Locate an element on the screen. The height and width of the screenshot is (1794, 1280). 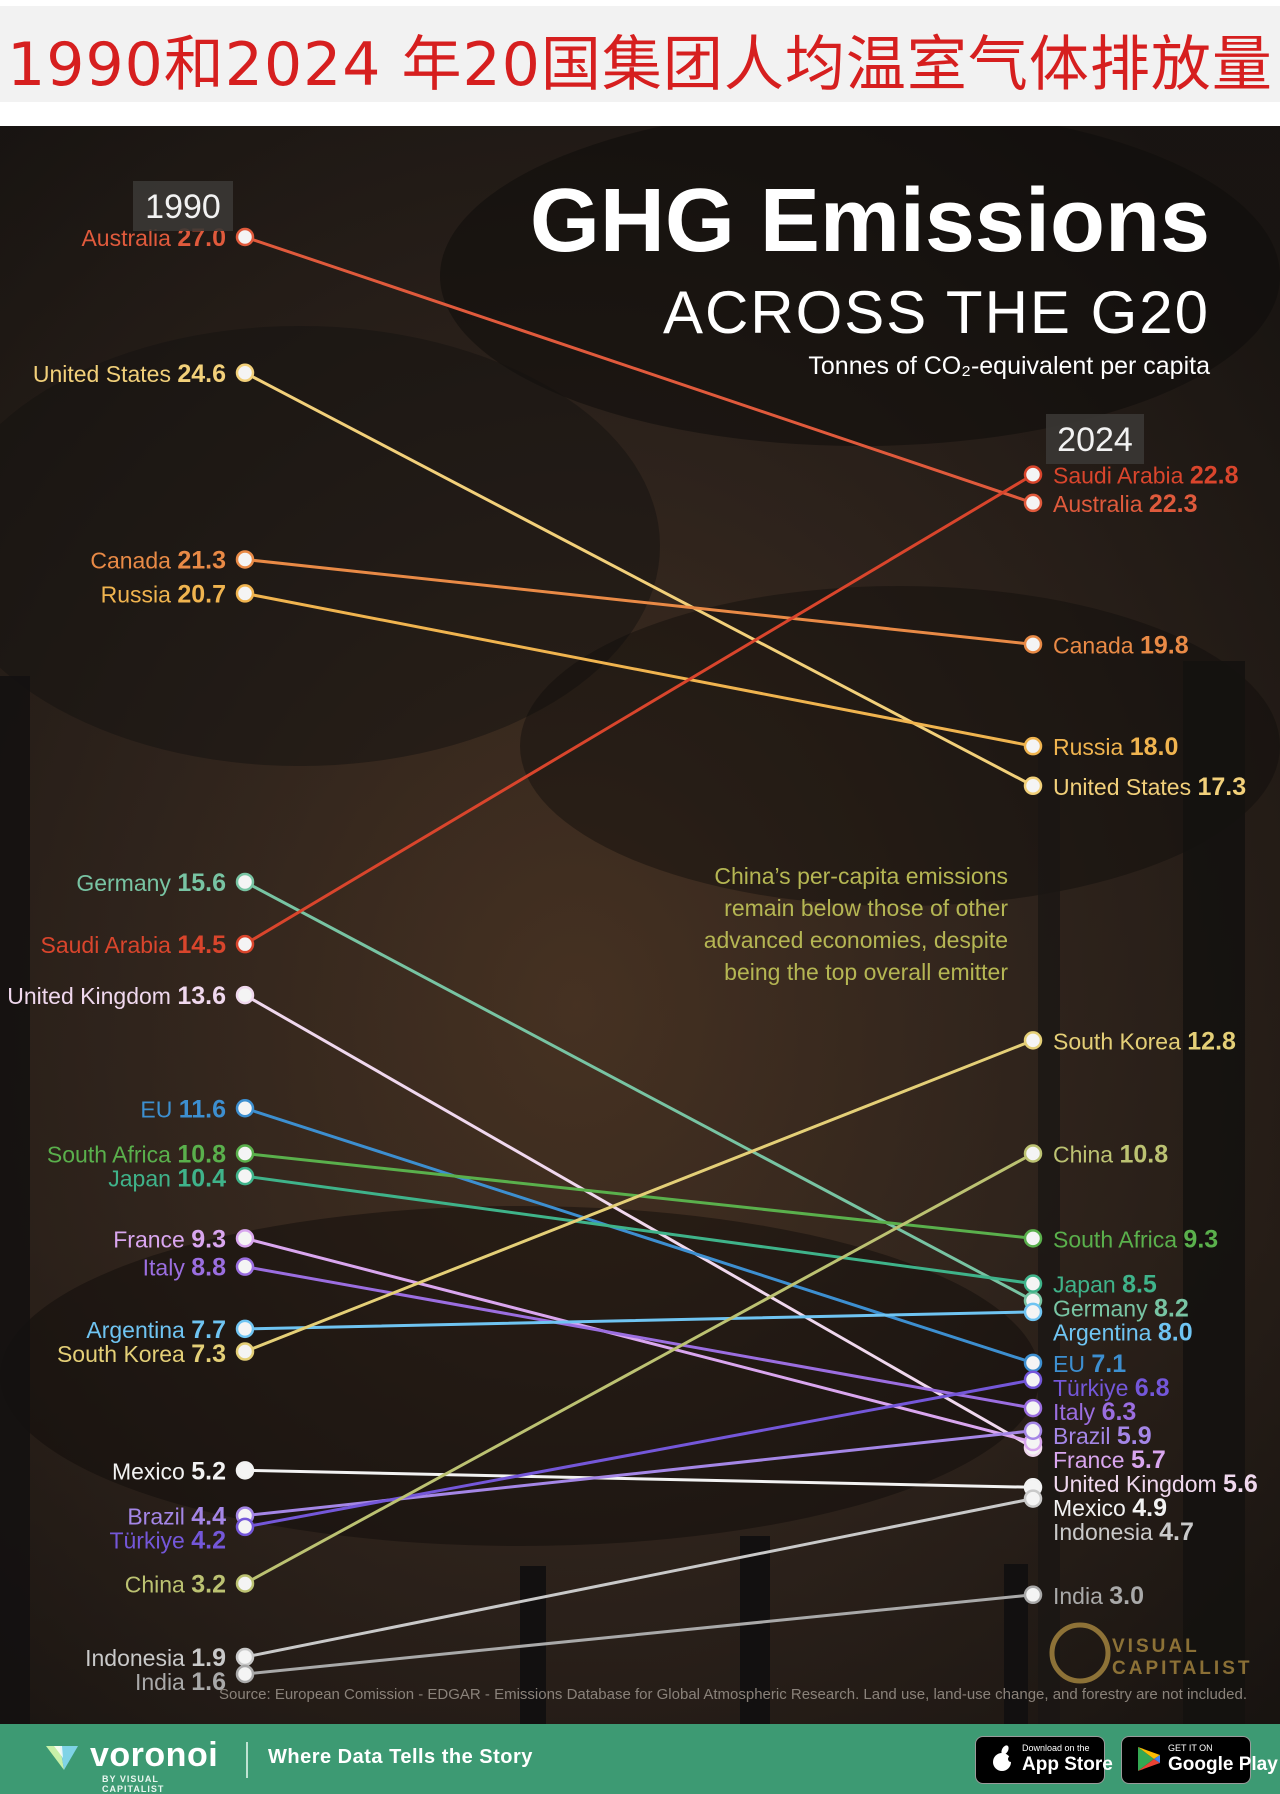
app-store-button: Download on the App Store is located at coordinates (1044, 1760).